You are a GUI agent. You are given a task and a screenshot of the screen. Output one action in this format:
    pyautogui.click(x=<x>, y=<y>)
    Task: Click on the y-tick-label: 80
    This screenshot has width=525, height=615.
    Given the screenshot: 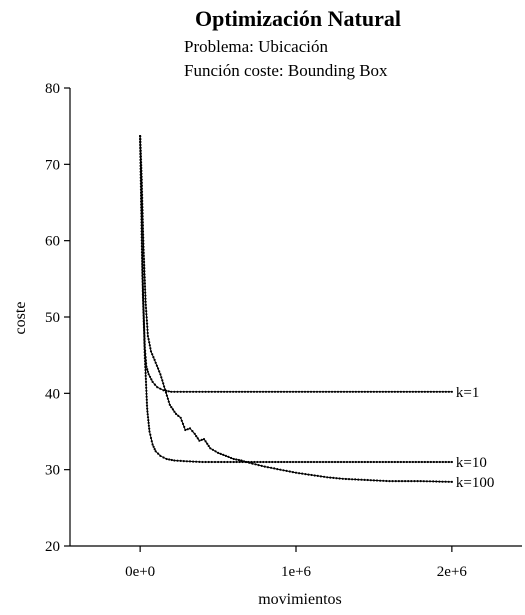 What is the action you would take?
    pyautogui.click(x=52, y=89)
    